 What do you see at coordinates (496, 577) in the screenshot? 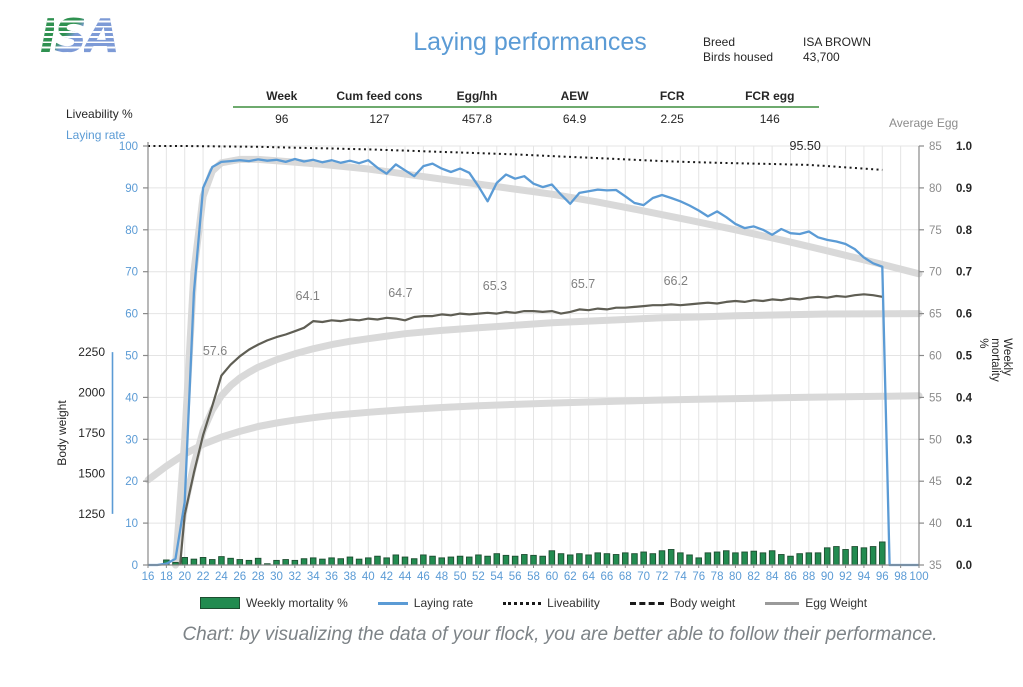
I see `week-tick-label: 54` at bounding box center [496, 577].